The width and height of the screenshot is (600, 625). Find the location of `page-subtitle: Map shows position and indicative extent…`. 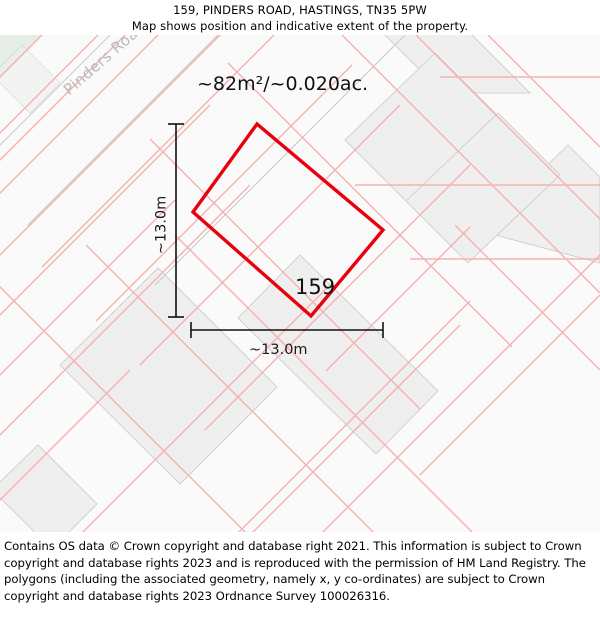

page-subtitle: Map shows position and indicative extent… is located at coordinates (300, 26).